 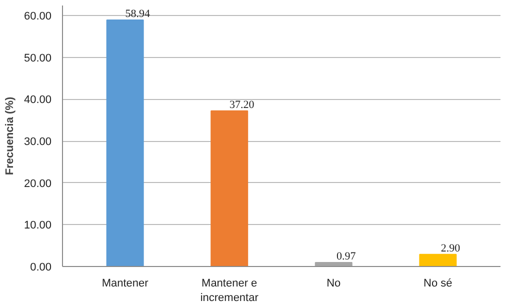 I want to click on data-label: 58.94, so click(x=137, y=14).